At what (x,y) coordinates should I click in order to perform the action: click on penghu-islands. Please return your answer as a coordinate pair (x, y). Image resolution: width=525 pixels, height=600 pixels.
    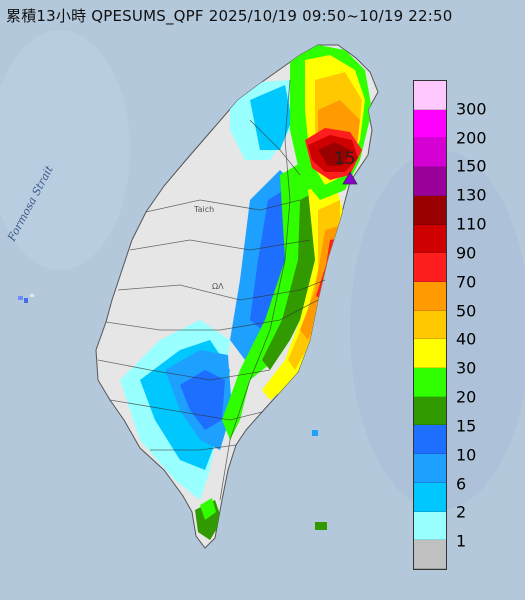
    Looking at the image, I should click on (26, 298).